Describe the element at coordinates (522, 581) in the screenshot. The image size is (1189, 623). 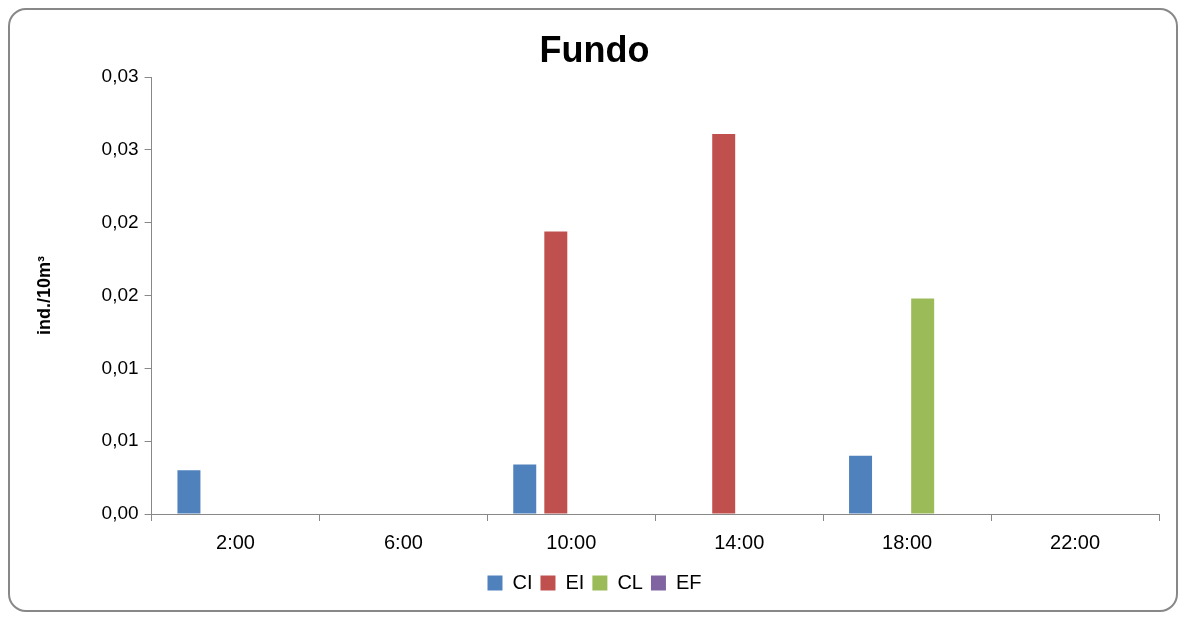
I see `legend-label: CI` at that location.